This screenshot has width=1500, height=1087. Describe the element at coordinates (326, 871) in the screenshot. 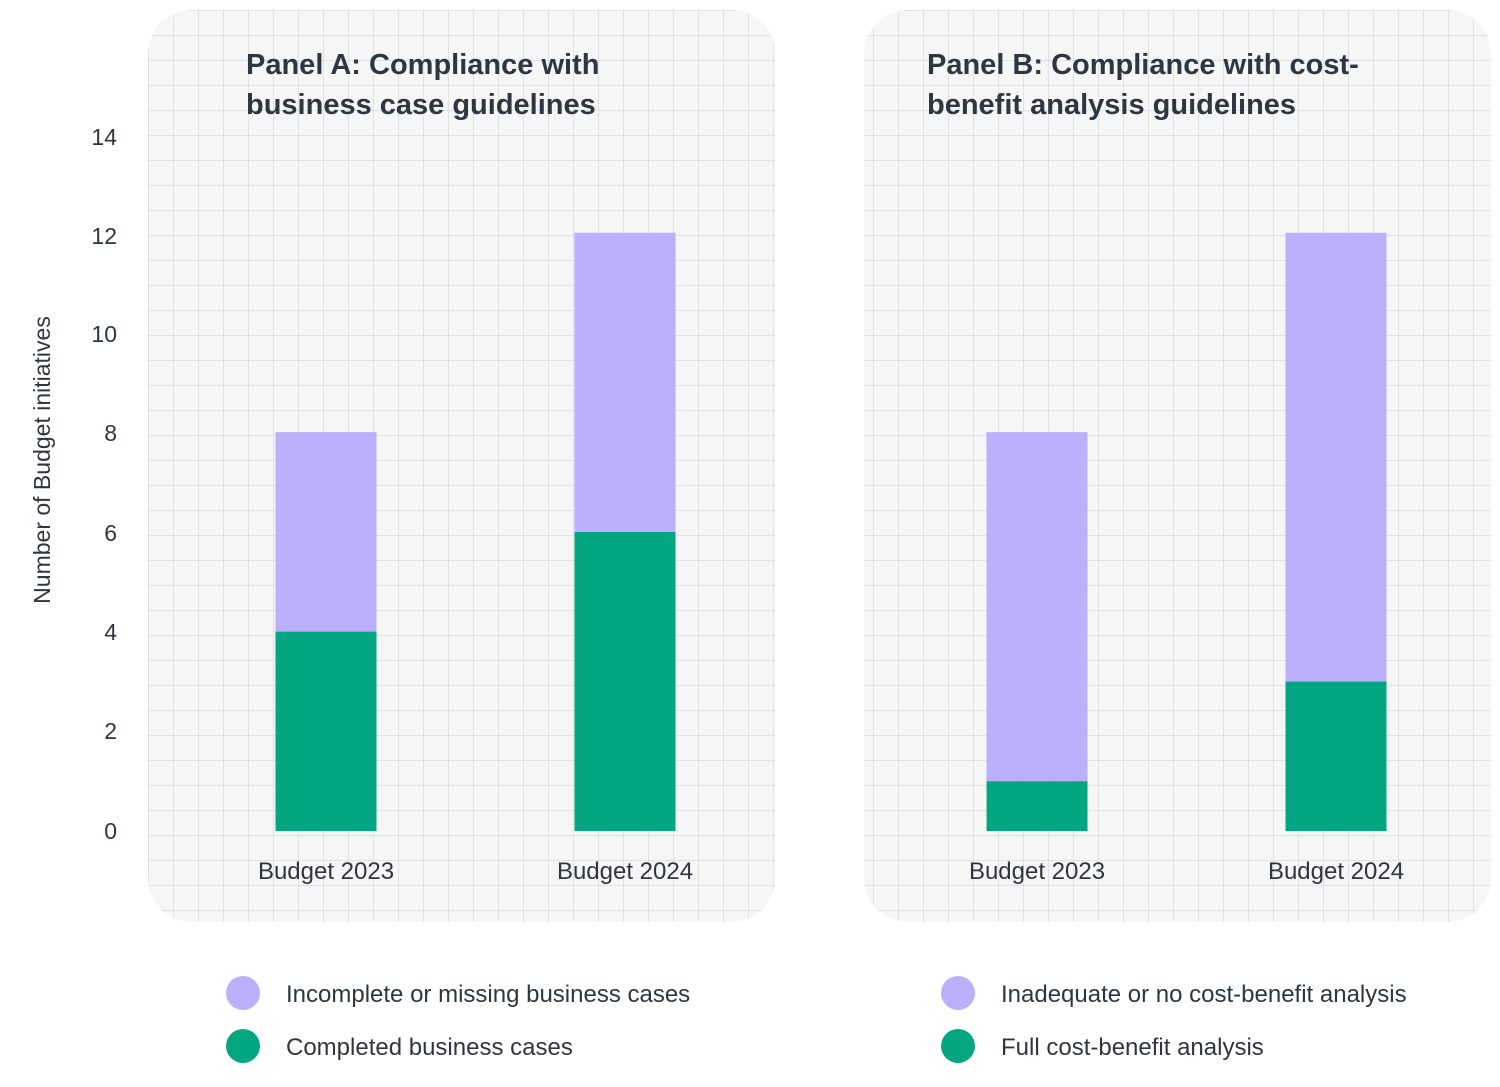

I see `panel-a-category-2023: Budget 2023` at that location.